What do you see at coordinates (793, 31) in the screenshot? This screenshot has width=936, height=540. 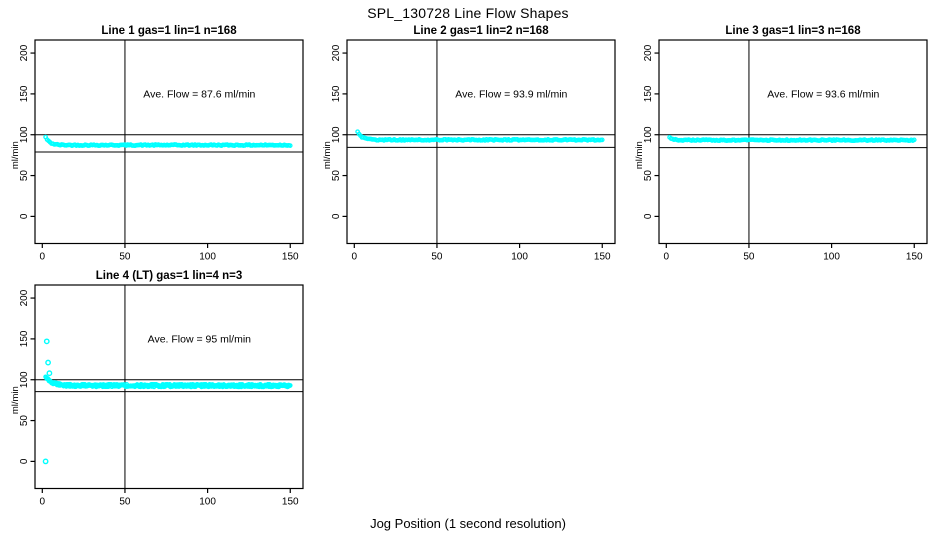 I see `panel-title: Line 3 gas=1 lin=3 n=168` at bounding box center [793, 31].